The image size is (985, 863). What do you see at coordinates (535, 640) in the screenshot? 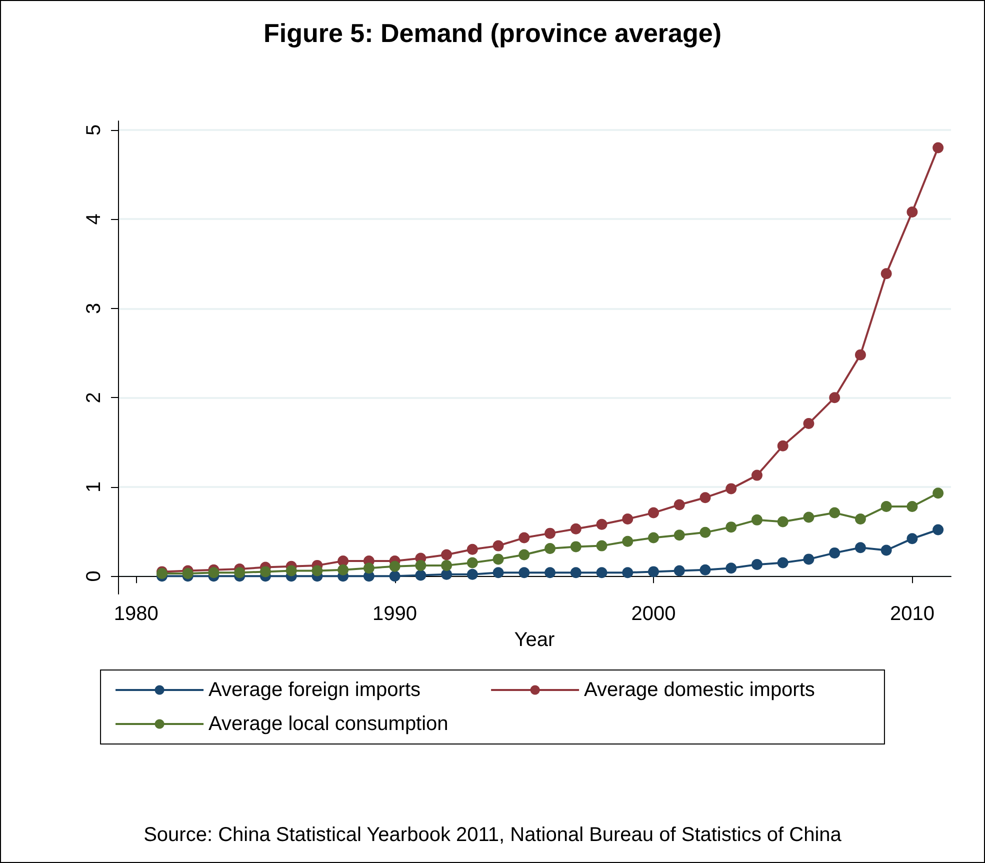
I see `x-axis-title: Year` at bounding box center [535, 640].